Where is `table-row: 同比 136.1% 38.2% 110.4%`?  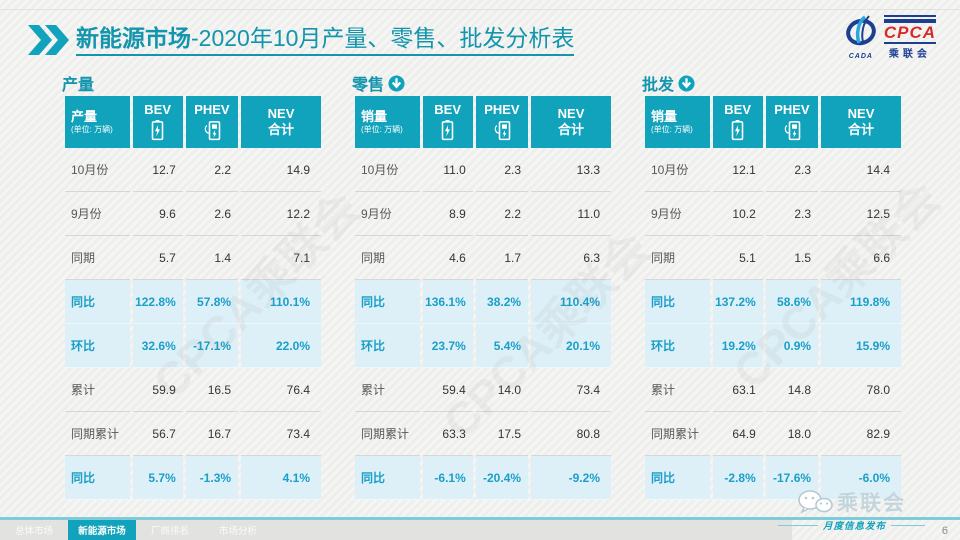
table-row: 同比 136.1% 38.2% 110.4% is located at coordinates (483, 302).